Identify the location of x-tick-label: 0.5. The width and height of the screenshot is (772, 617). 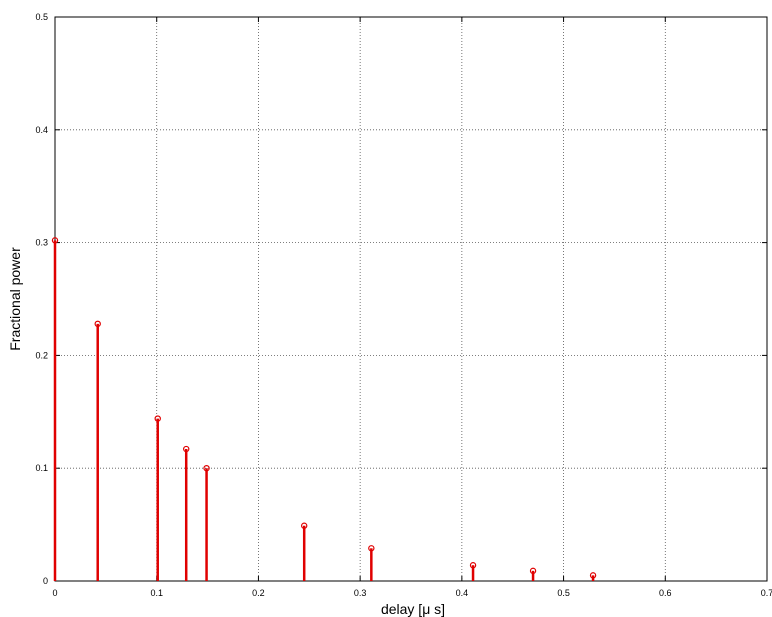
(563, 593).